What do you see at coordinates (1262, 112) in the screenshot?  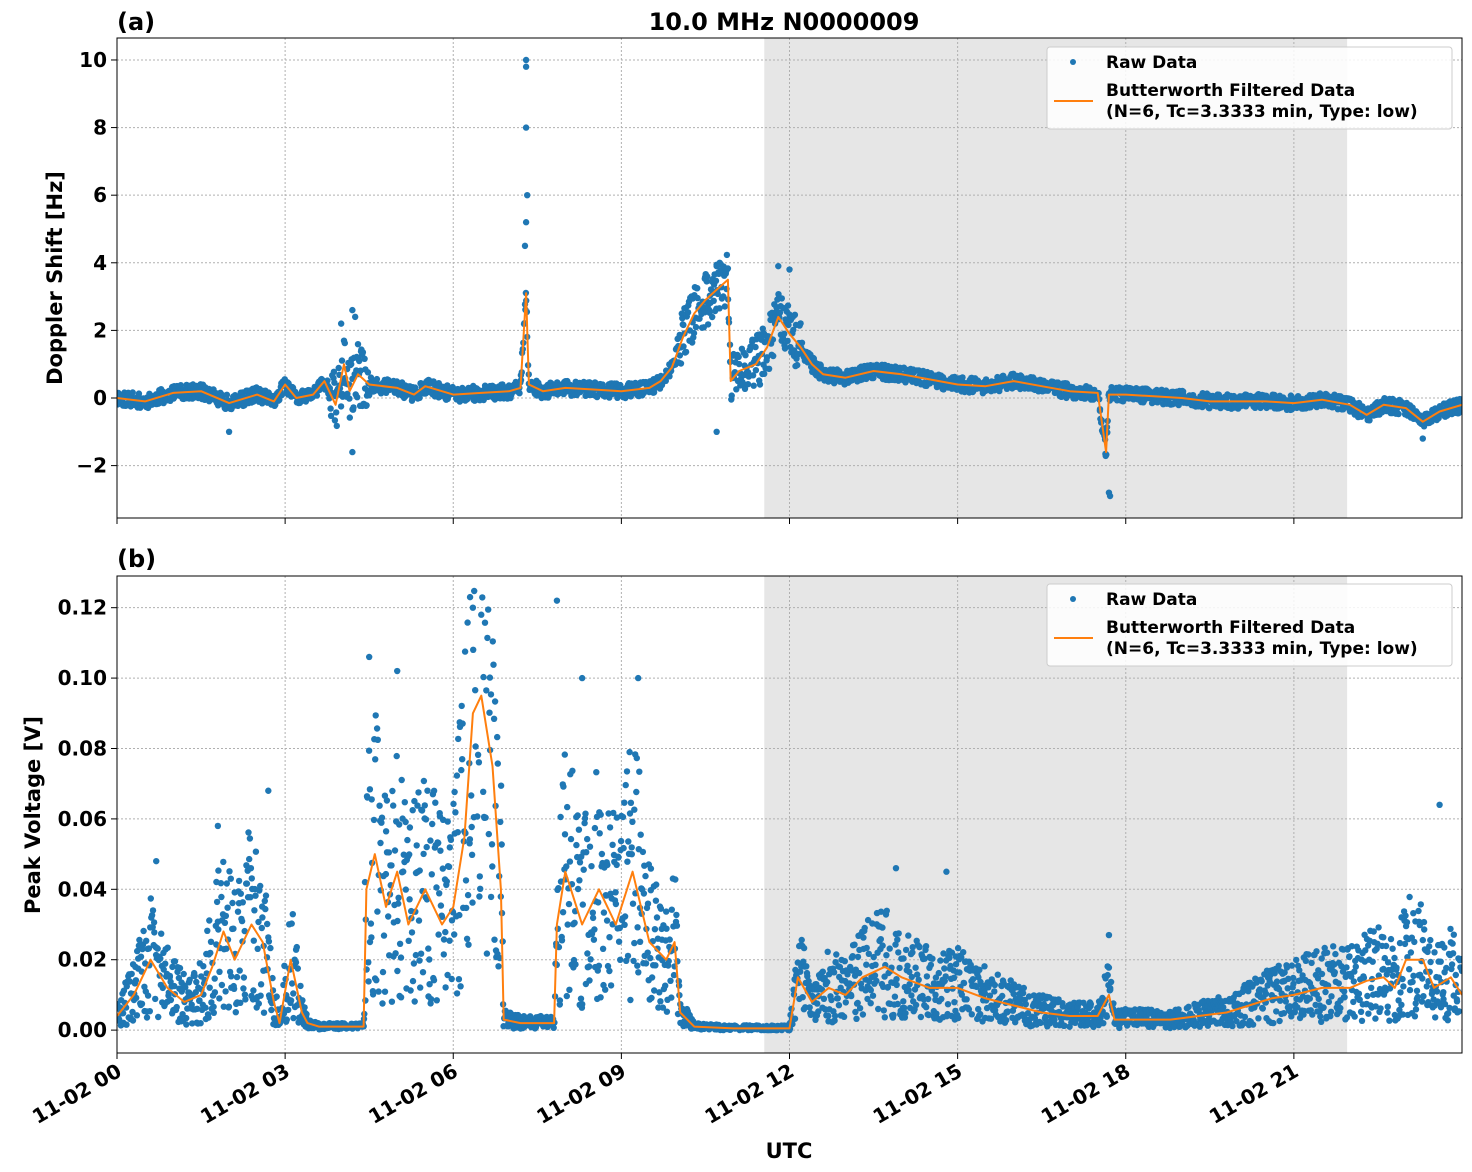 I see `panel-a-legend-filtered-label-2: (N=6, Tc=3.3333 min, Type: low)` at bounding box center [1262, 112].